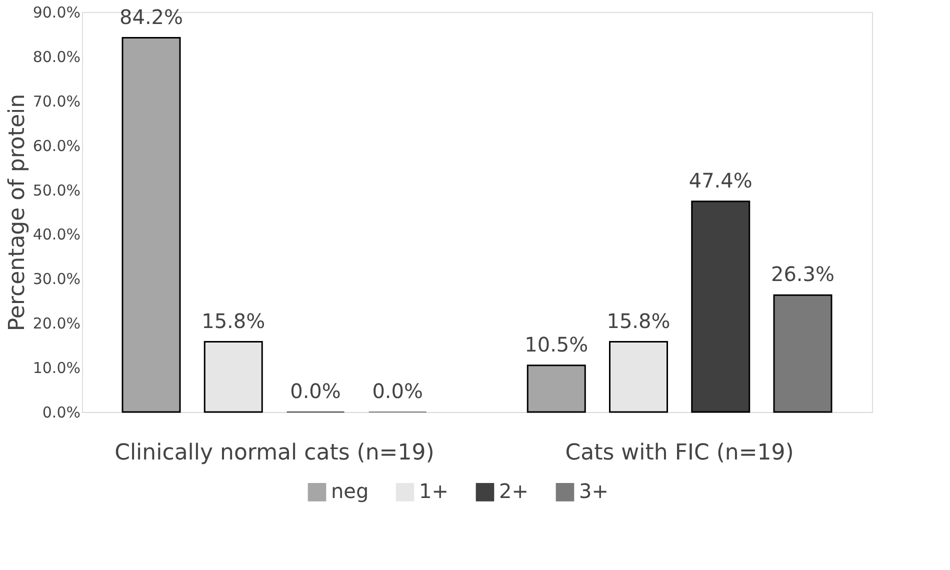 This screenshot has height=570, width=950. What do you see at coordinates (679, 453) in the screenshot?
I see `x-tick-label: Cats with FIC (n=19)` at bounding box center [679, 453].